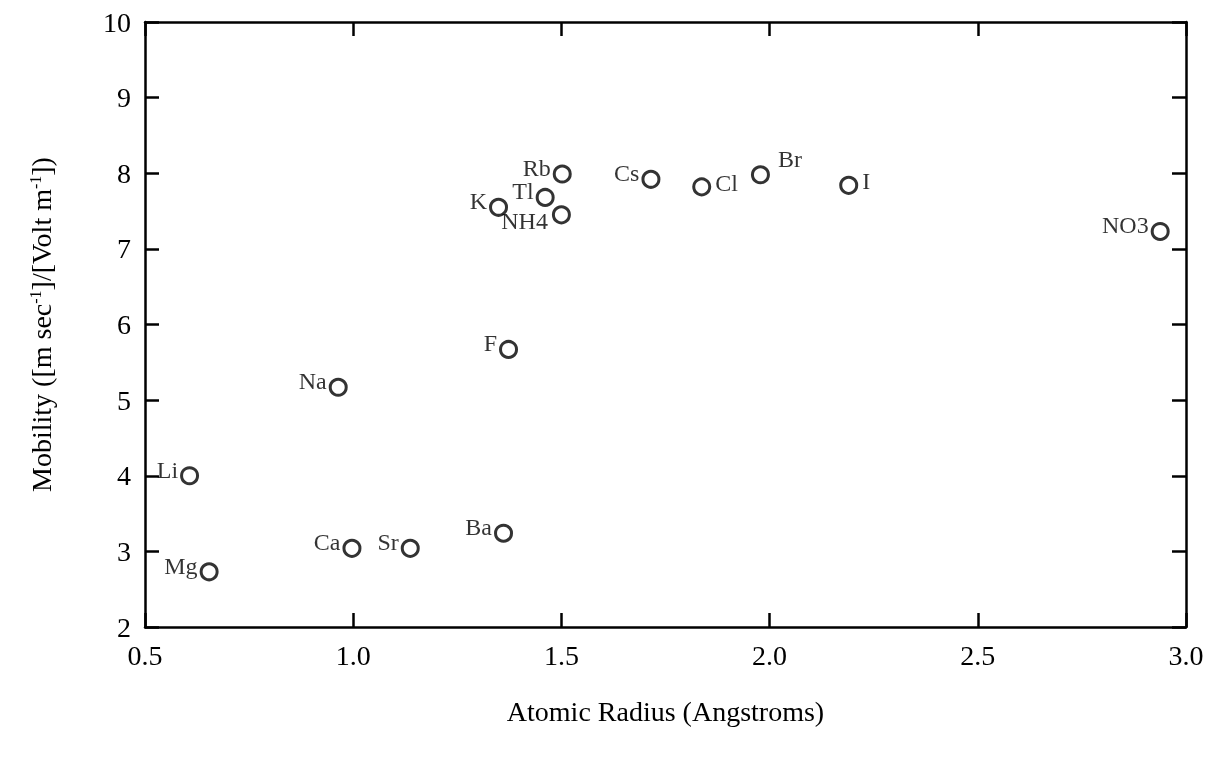 The width and height of the screenshot is (1227, 773). I want to click on annotation: NH4, so click(524, 220).